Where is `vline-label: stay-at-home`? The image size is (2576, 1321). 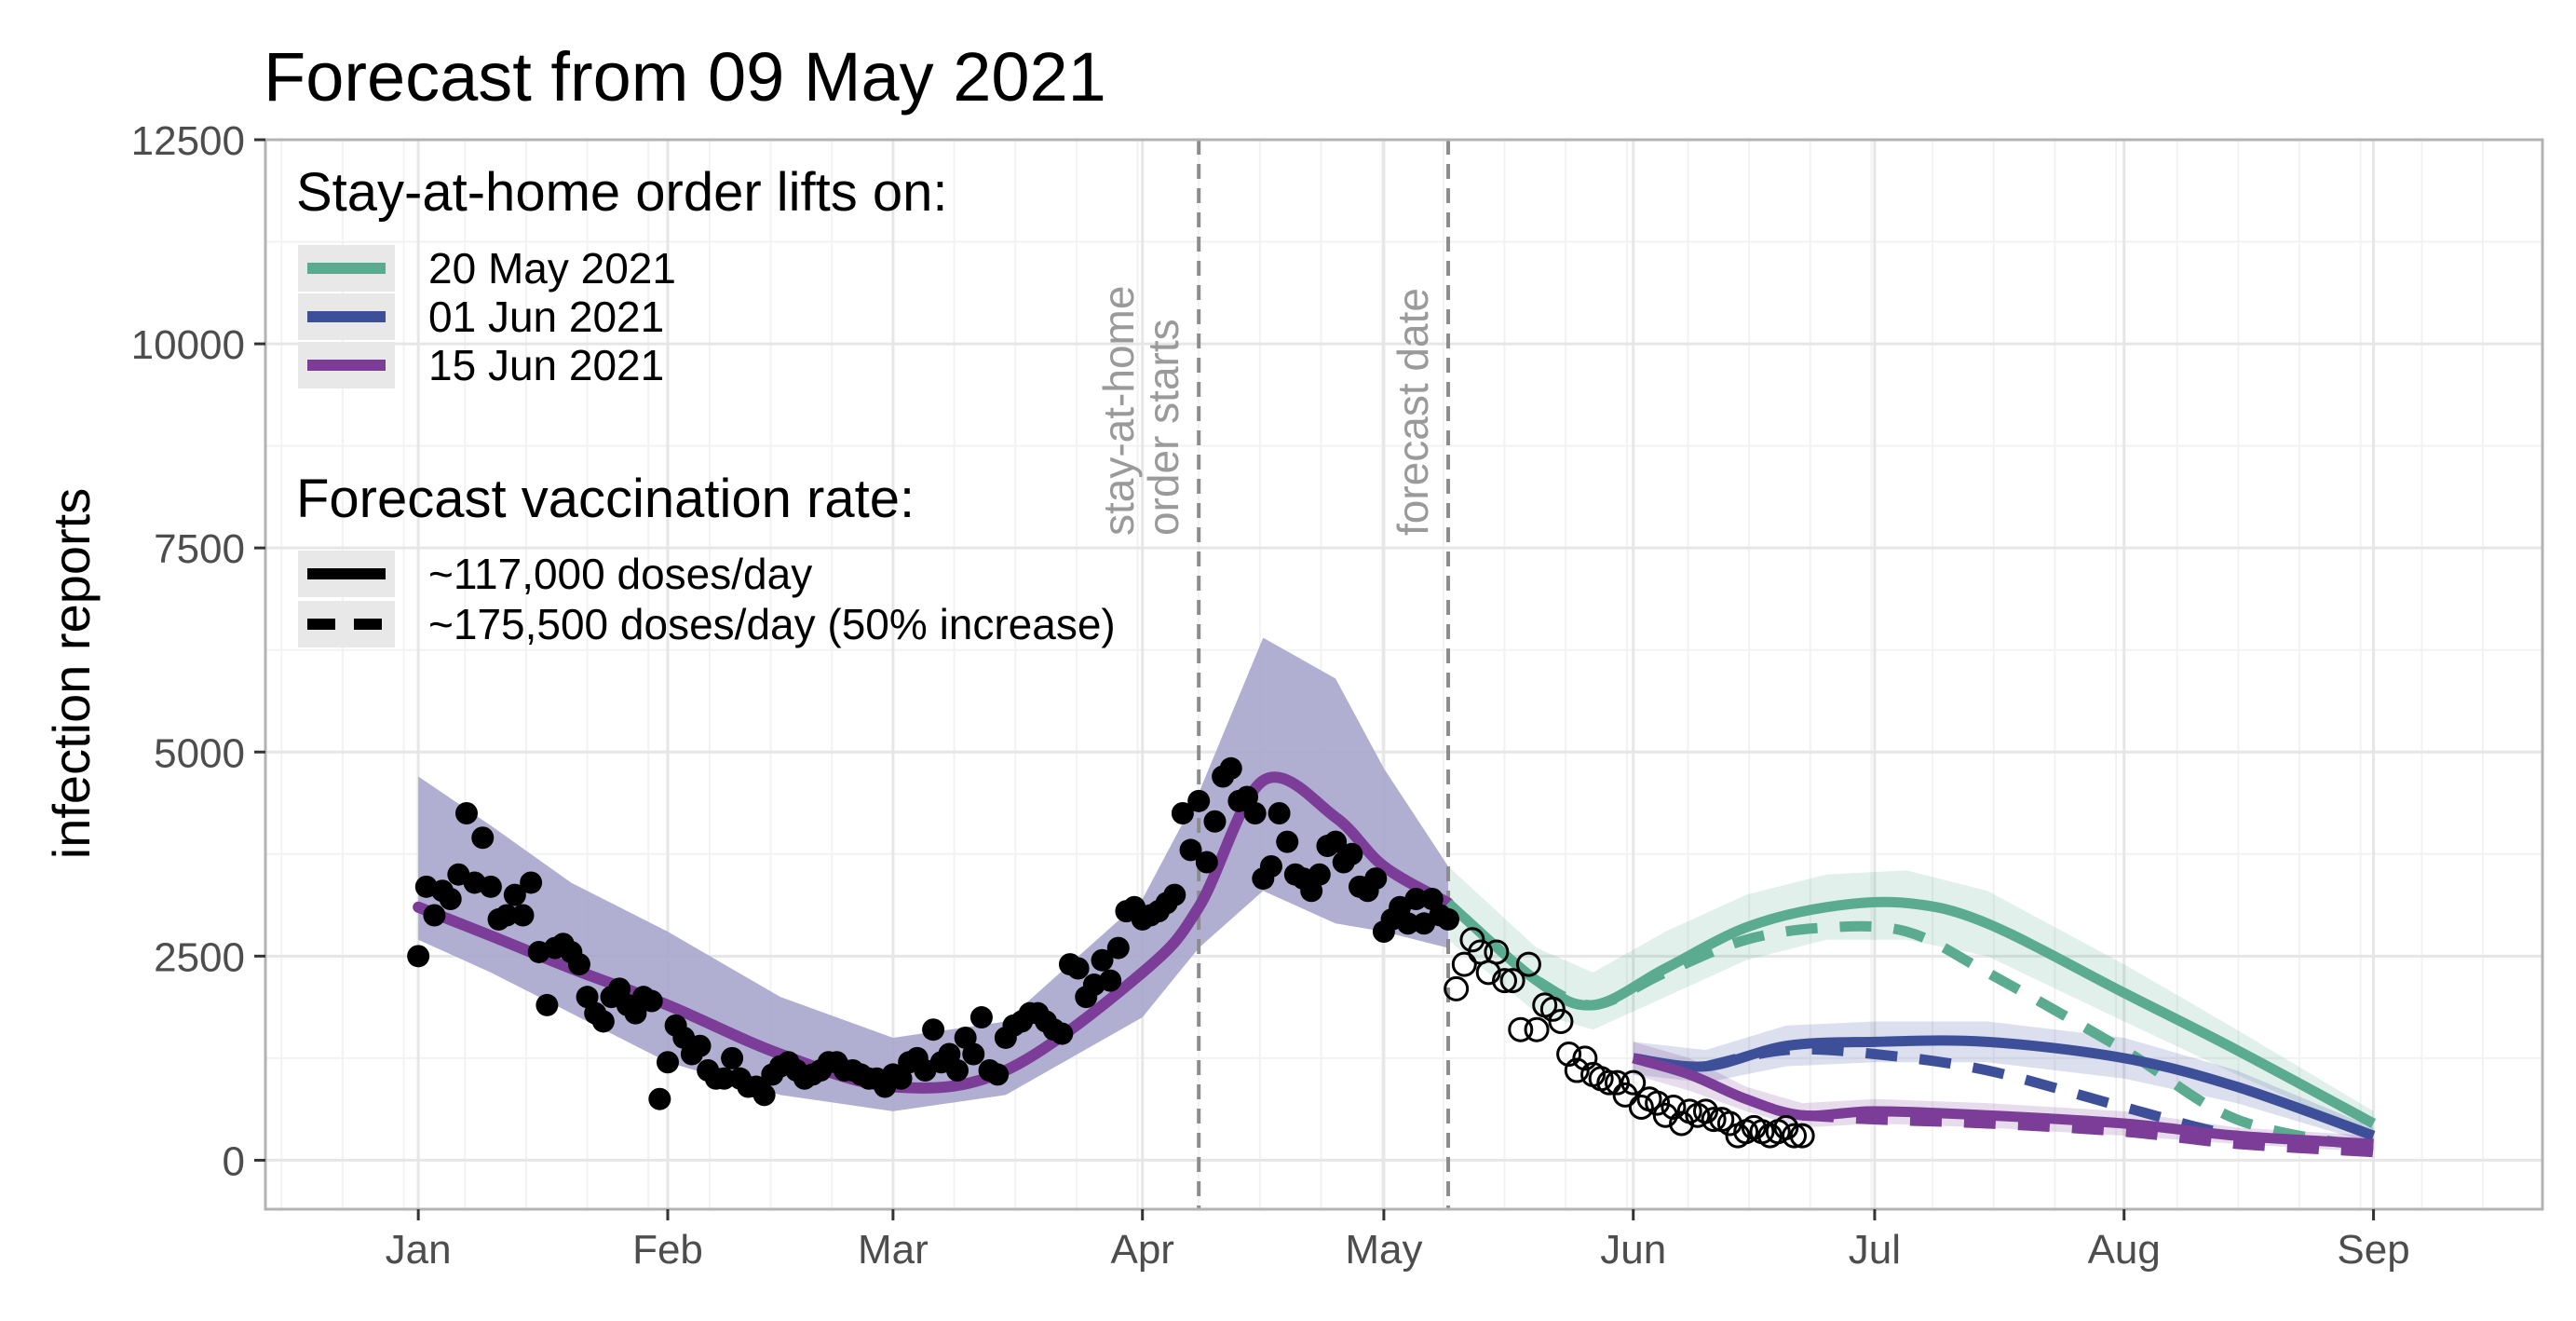 vline-label: stay-at-home is located at coordinates (1118, 411).